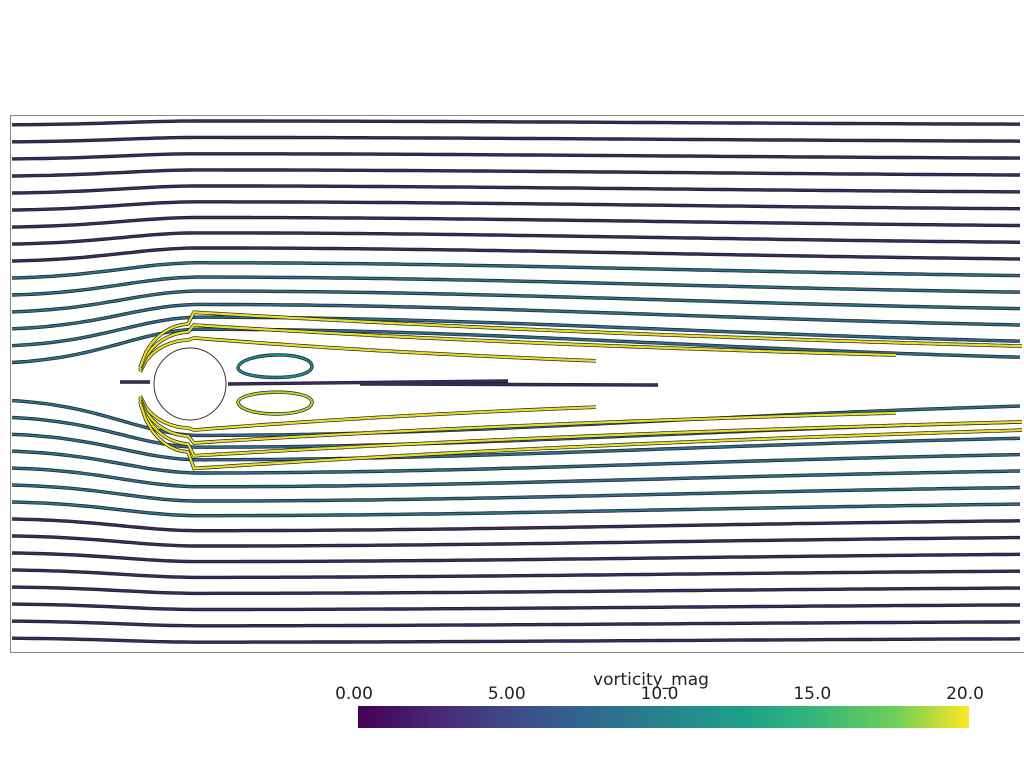  I want to click on colorbar-ticks: 0.00 5.00 10.0 15.0 20.0, so click(659, 694).